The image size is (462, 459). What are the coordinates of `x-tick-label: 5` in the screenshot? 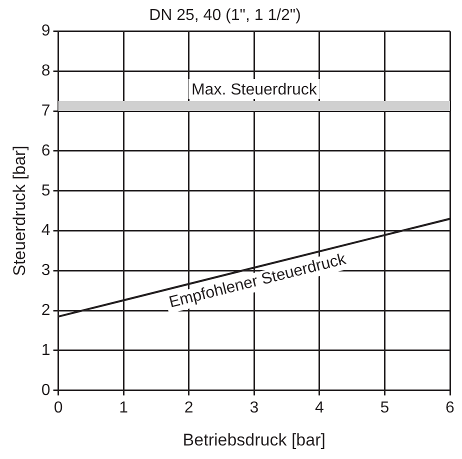 It's located at (385, 407).